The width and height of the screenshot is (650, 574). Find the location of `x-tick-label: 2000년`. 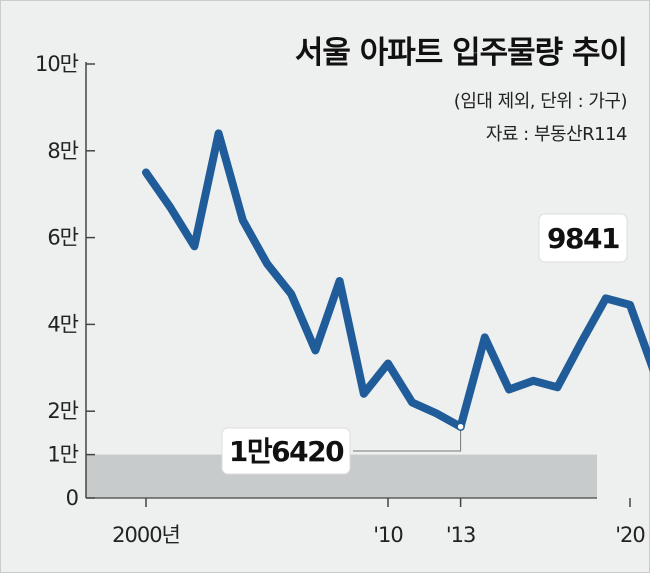

x-tick-label: 2000년 is located at coordinates (146, 535).